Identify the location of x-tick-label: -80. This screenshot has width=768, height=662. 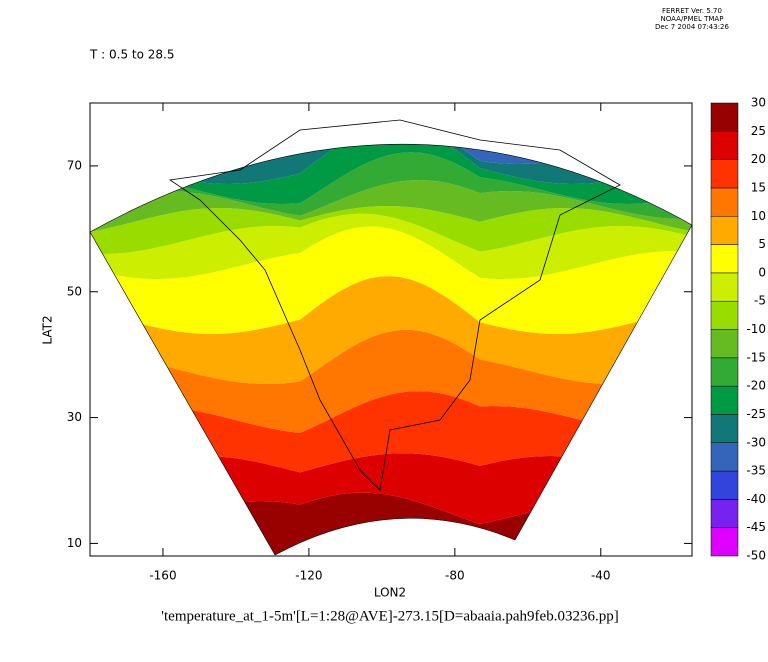
(455, 576).